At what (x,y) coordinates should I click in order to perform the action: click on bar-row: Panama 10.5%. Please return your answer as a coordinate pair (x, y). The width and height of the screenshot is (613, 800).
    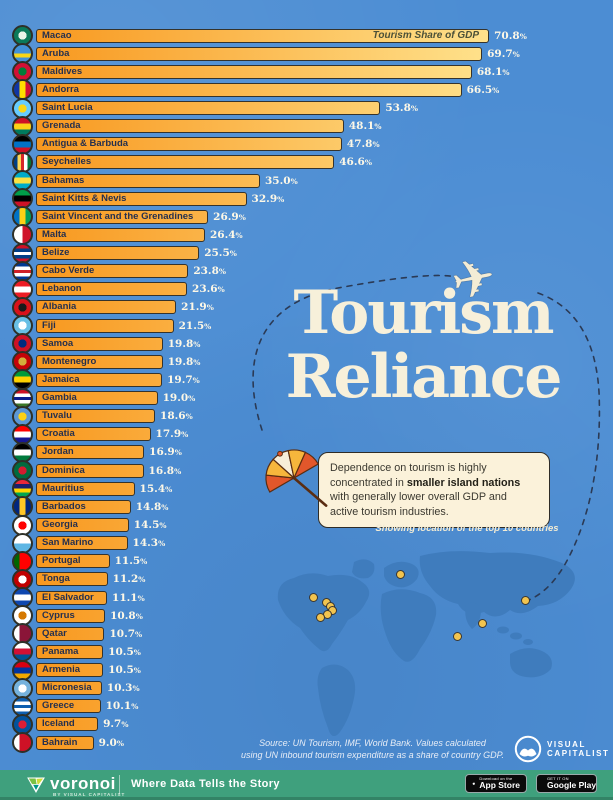
    Looking at the image, I should click on (306, 652).